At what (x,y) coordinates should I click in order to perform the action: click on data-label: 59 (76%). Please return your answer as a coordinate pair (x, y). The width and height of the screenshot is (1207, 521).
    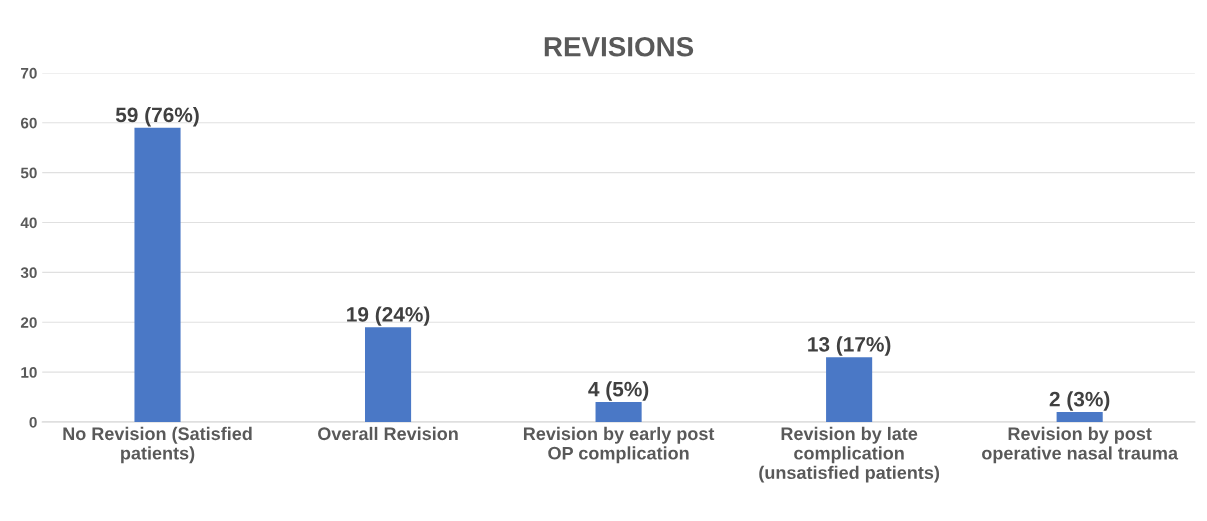
    Looking at the image, I should click on (157, 116).